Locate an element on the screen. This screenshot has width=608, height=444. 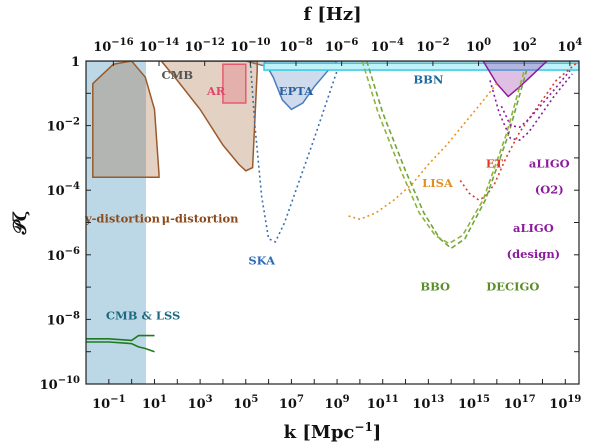
label-y-distortion-10: y-distortion is located at coordinates (122, 219).